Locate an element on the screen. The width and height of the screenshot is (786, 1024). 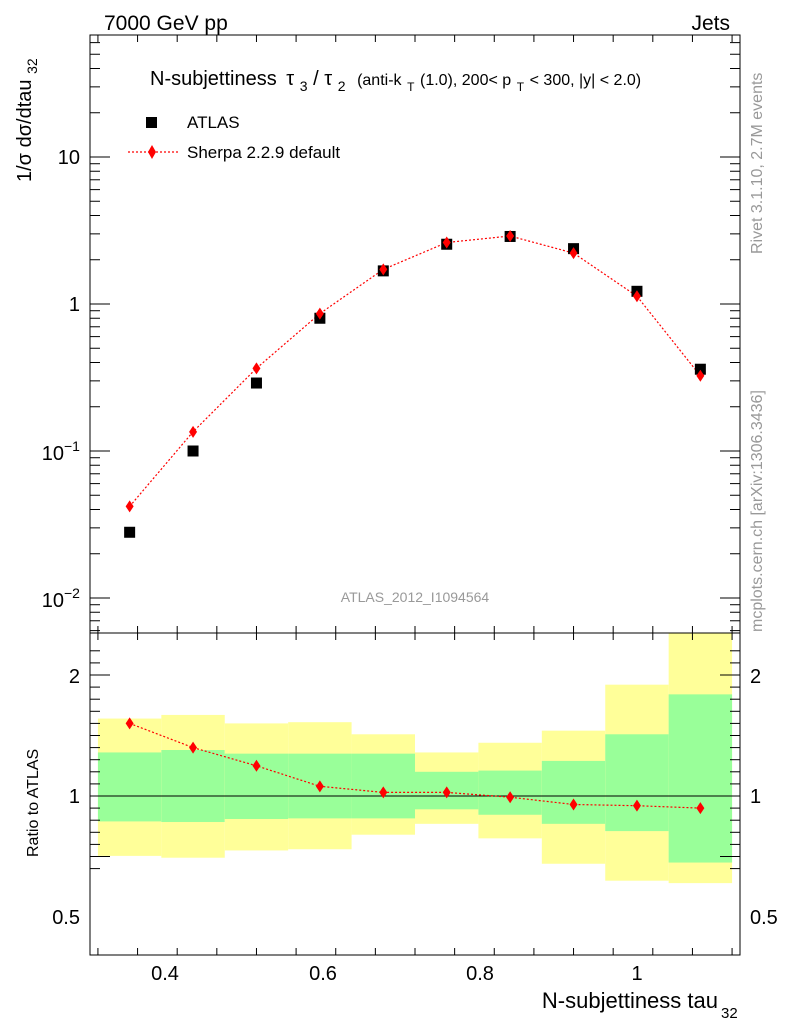
title-tau2: τ is located at coordinates (328, 79).